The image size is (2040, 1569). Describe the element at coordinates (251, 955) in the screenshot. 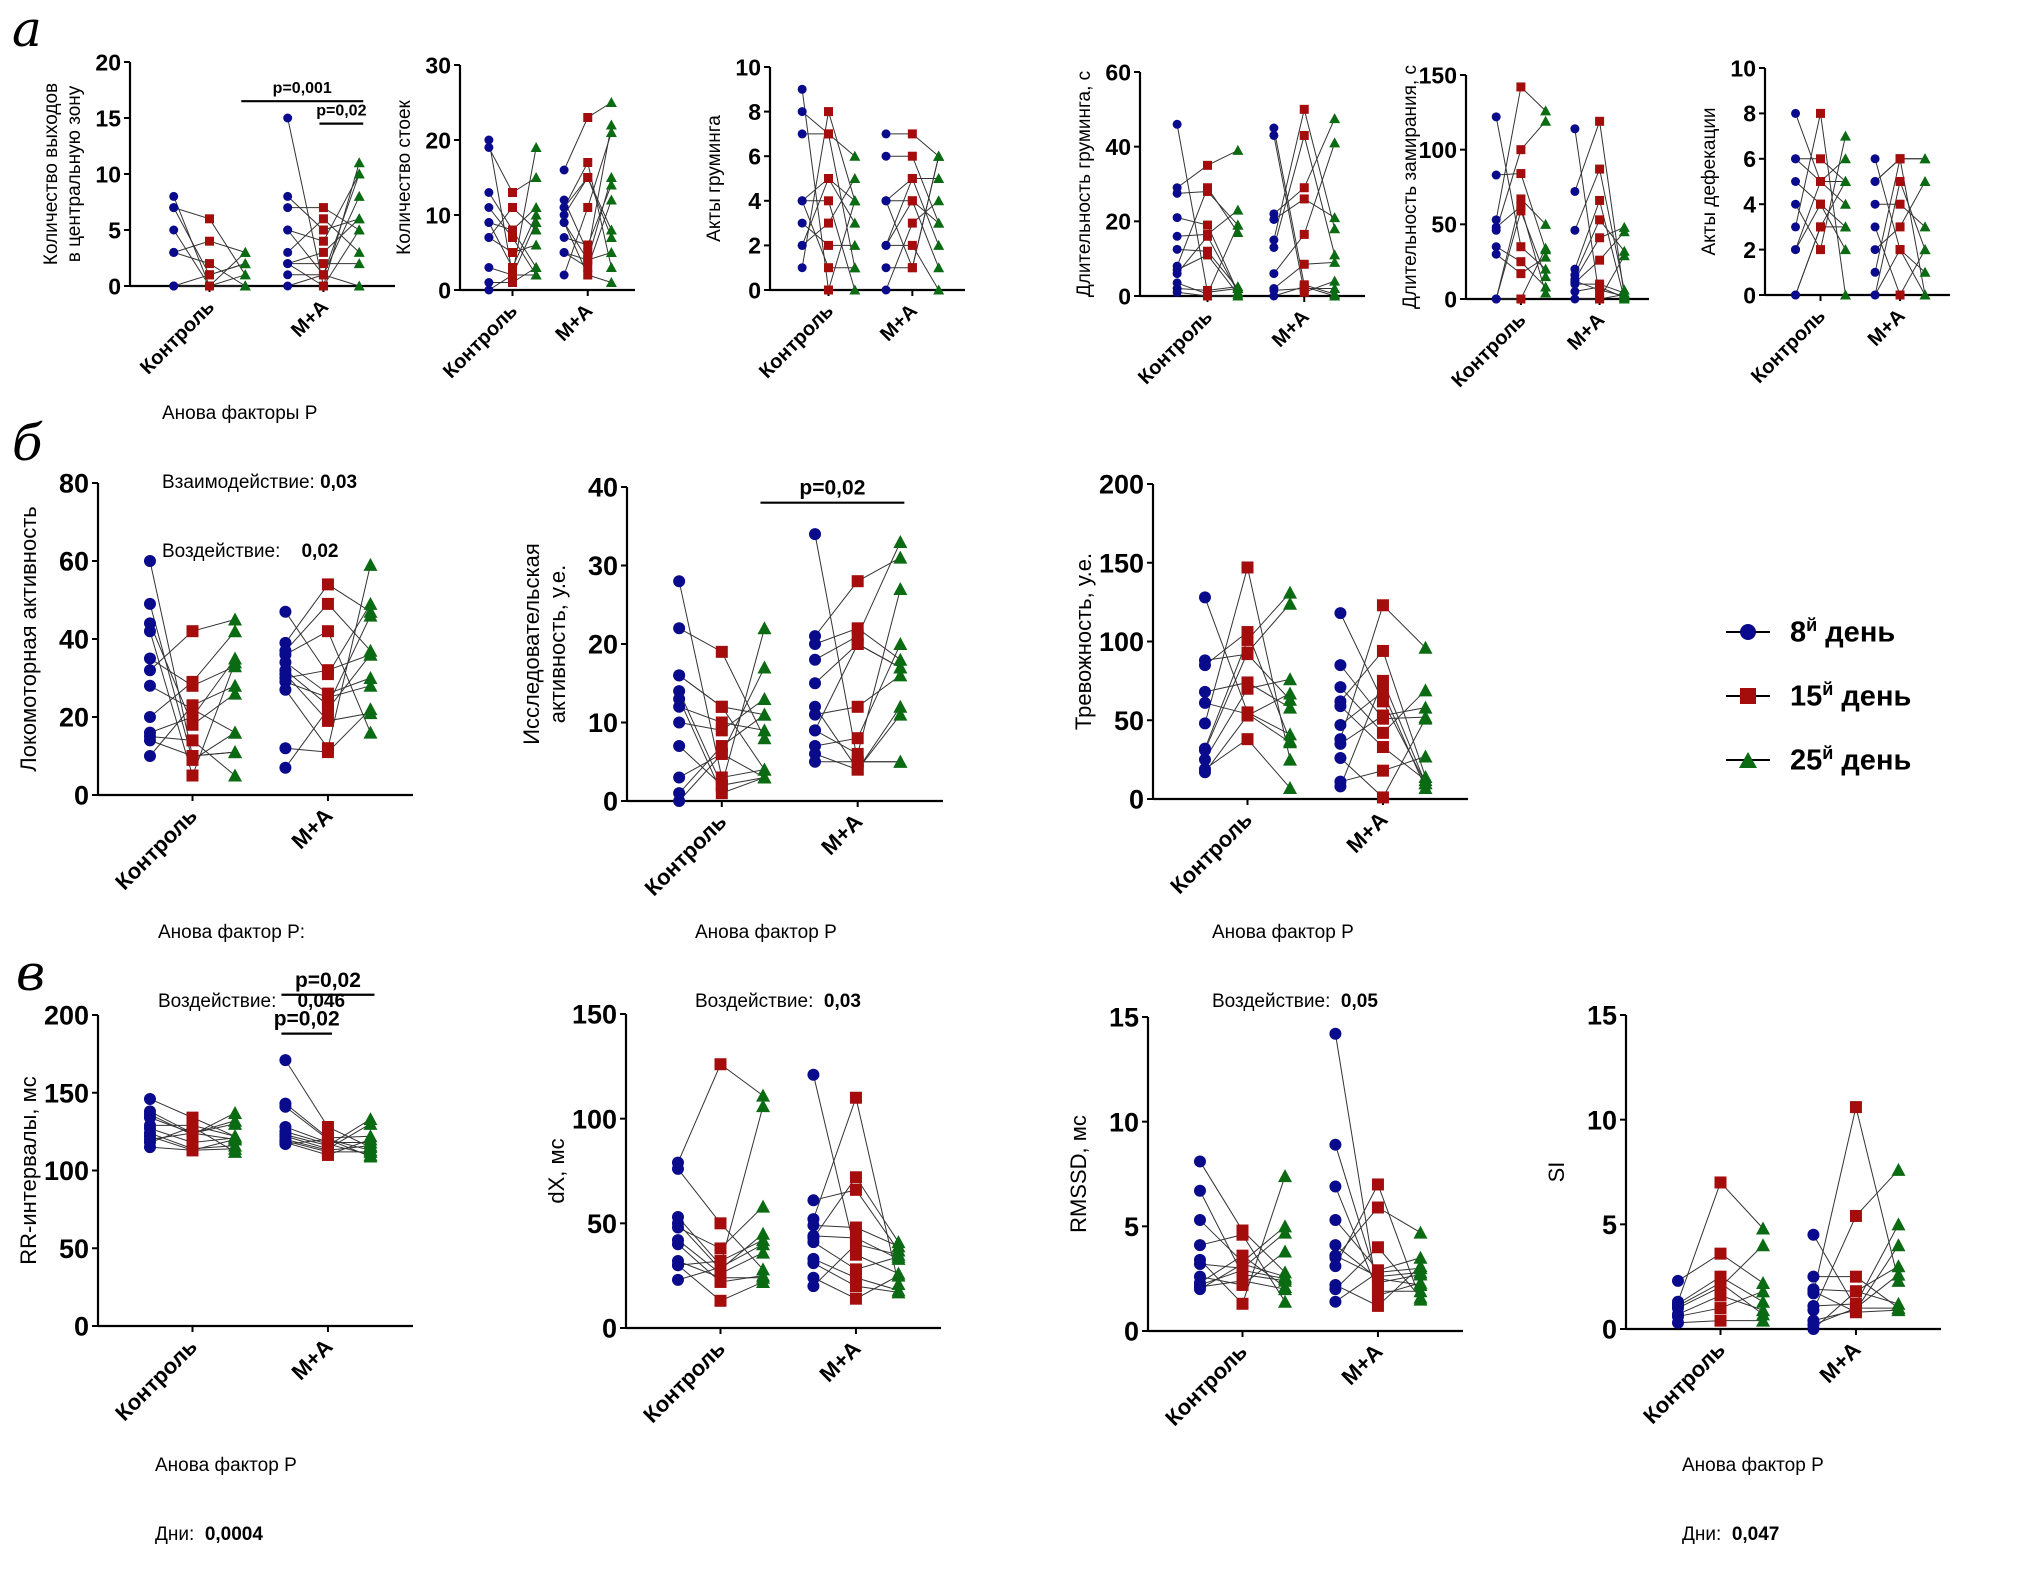

I see `anova-note-b1: Анова фактор P: Воздействие: 0,046` at that location.